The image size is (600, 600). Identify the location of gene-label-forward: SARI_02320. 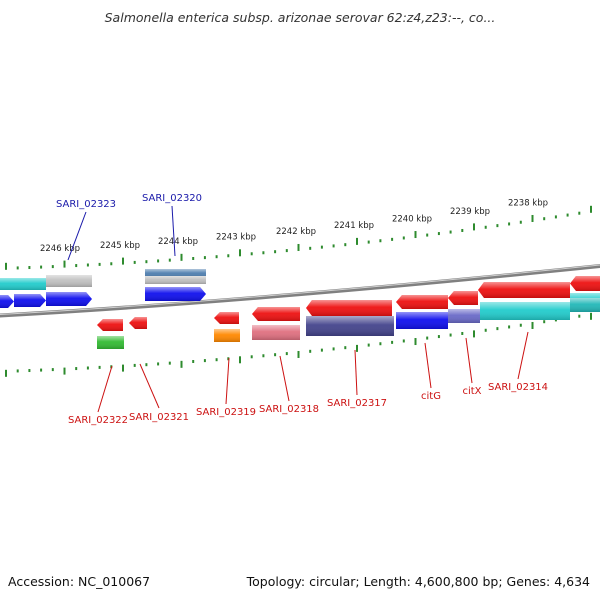
(172, 198).